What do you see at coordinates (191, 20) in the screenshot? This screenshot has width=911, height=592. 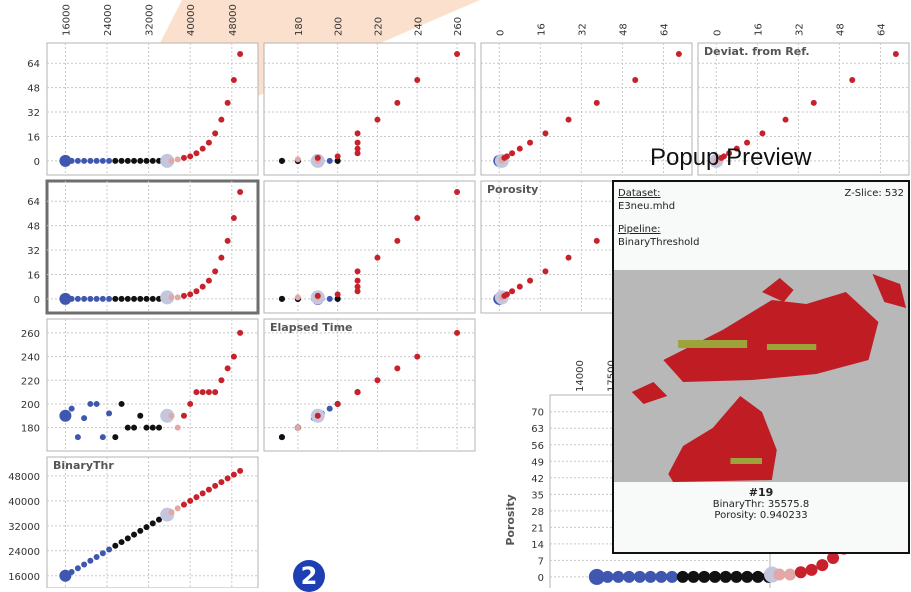 I see `top-tick-label: 40000` at bounding box center [191, 20].